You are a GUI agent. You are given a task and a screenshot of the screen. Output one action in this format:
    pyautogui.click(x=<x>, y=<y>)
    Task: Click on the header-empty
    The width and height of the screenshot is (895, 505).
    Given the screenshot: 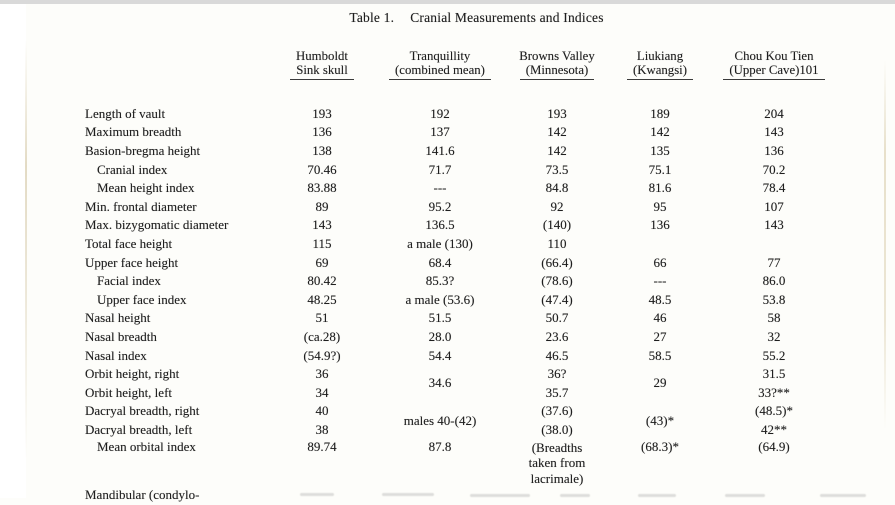 What is the action you would take?
    pyautogui.click(x=177, y=62)
    